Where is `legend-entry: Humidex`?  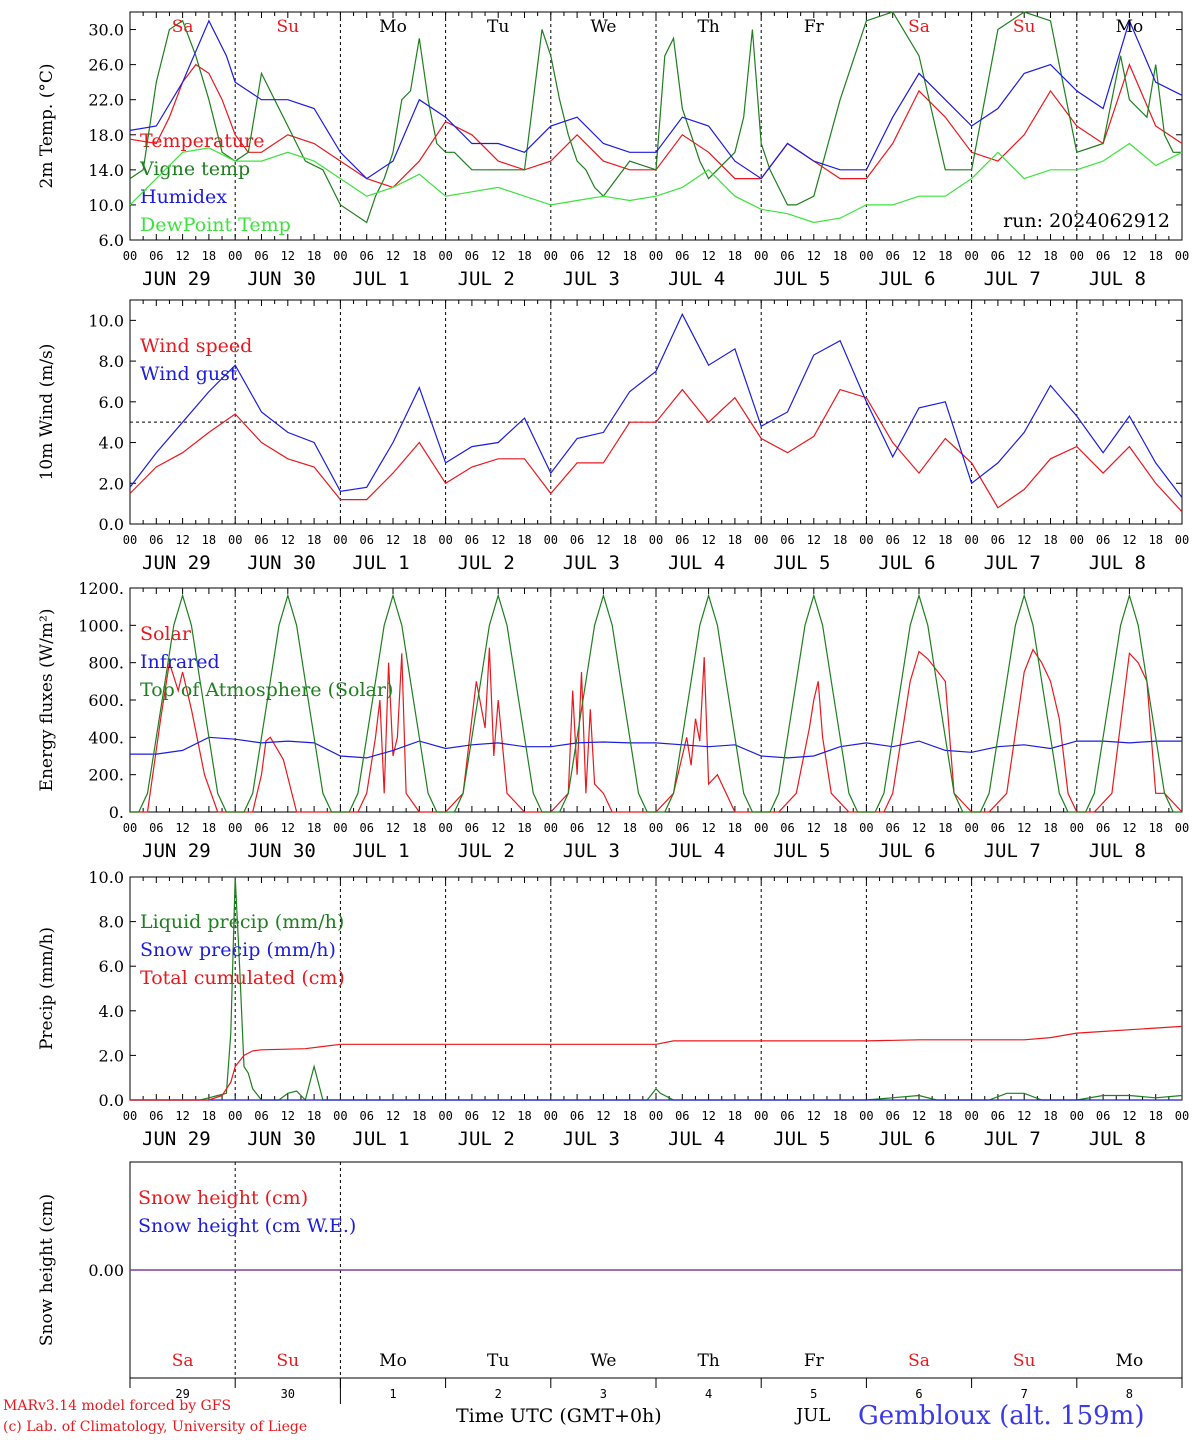
legend-entry: Humidex is located at coordinates (183, 197).